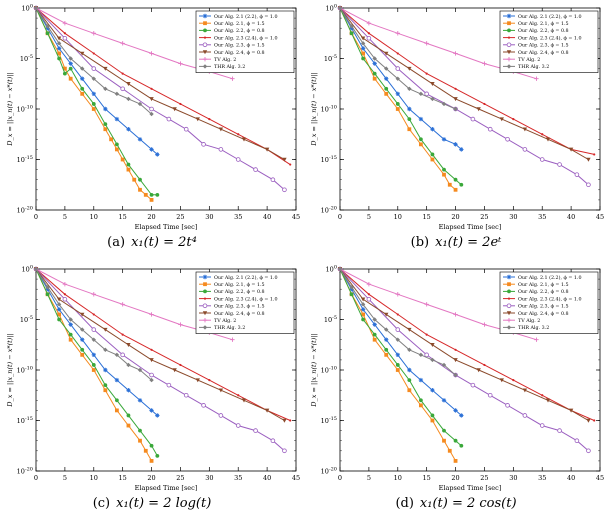  Describe the element at coordinates (333, 158) in the screenshot. I see `y-tick-exponent: -15` at that location.